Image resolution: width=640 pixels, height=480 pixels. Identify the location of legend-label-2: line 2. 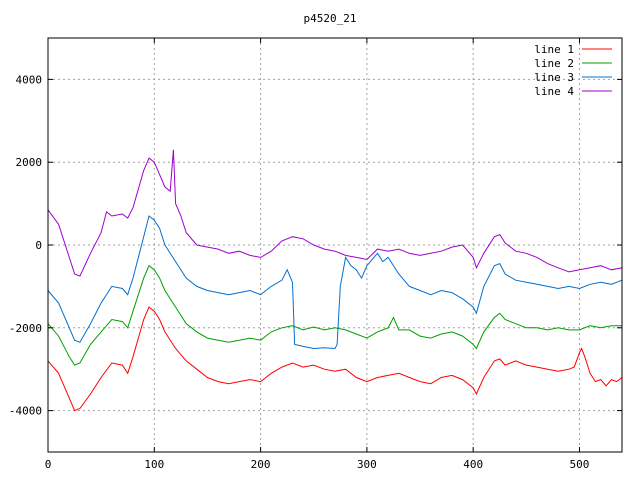
(554, 63).